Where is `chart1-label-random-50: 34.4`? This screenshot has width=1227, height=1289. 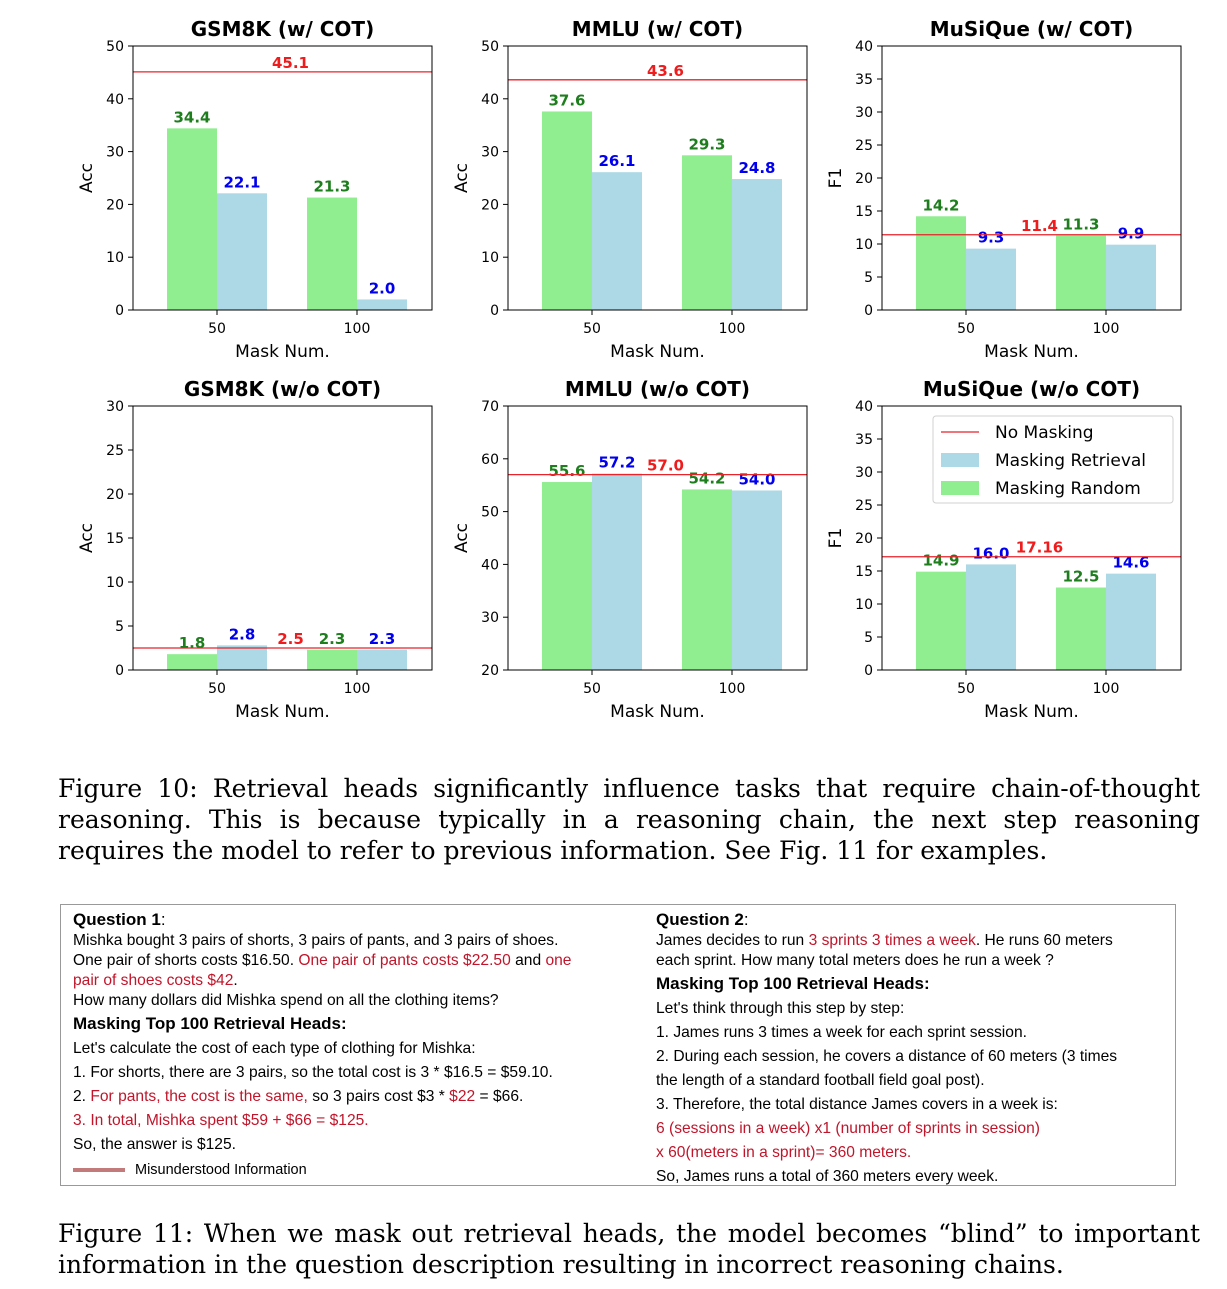
chart1-label-random-50: 34.4 is located at coordinates (191, 117).